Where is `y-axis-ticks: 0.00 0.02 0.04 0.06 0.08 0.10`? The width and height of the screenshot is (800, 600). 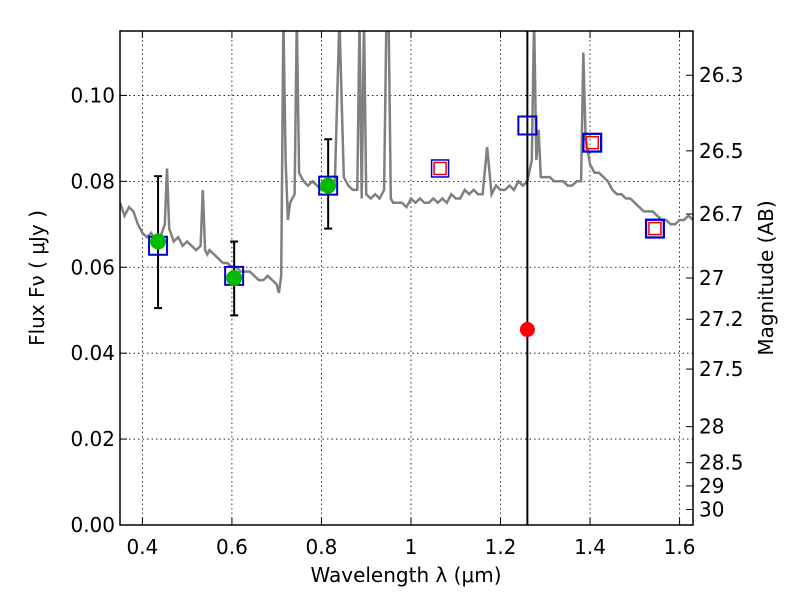
y-axis-ticks: 0.00 0.02 0.04 0.06 0.08 0.10 is located at coordinates (98, 310).